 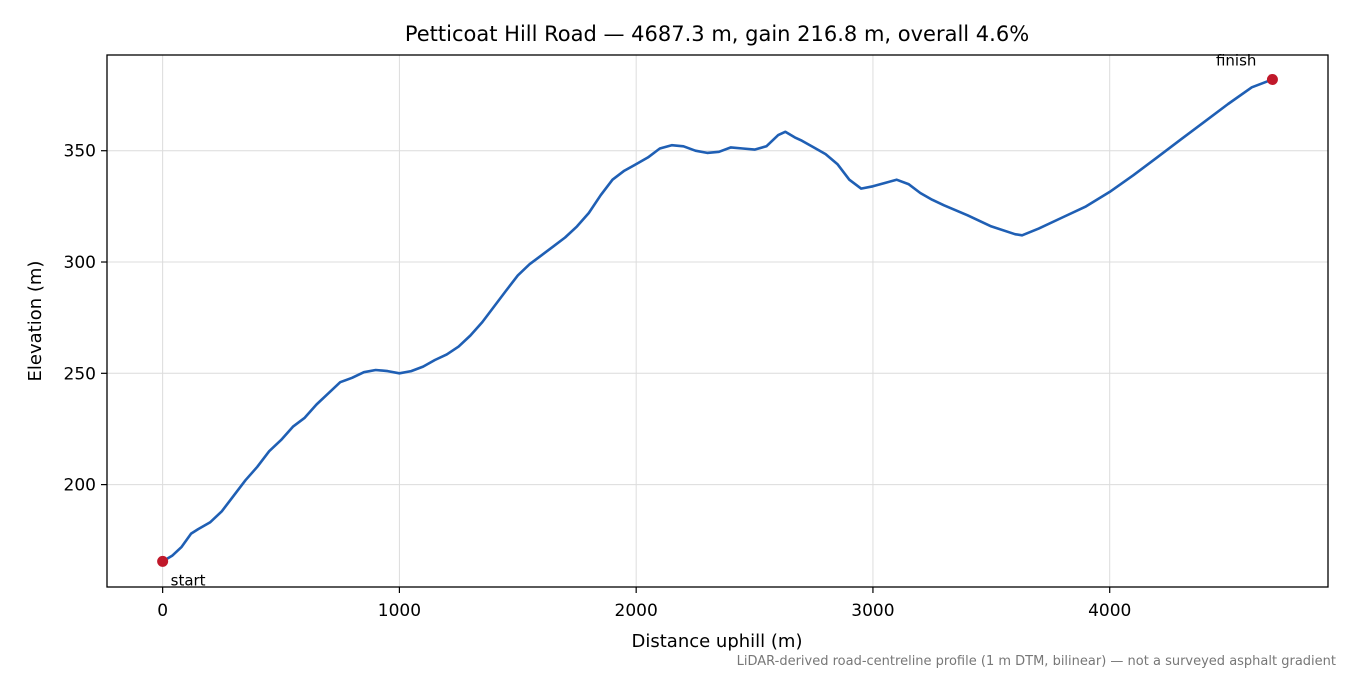 I want to click on x-axis-label: Distance uphill (m), so click(x=717, y=641).